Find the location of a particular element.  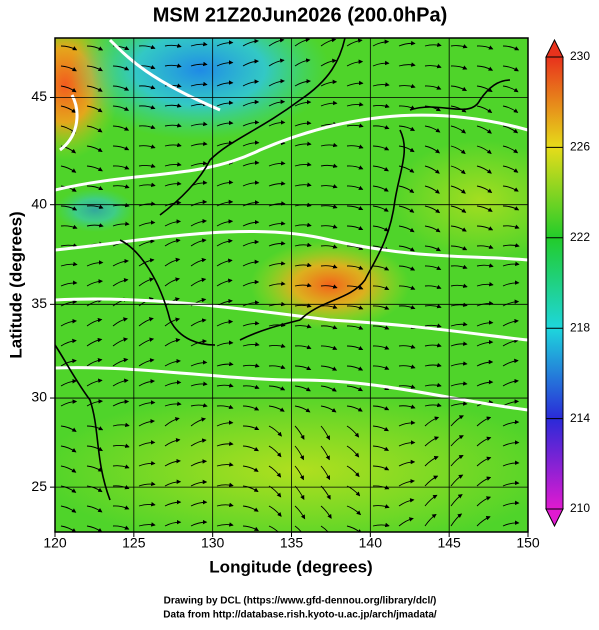

colorbar-max-arrow is located at coordinates (554, 48).